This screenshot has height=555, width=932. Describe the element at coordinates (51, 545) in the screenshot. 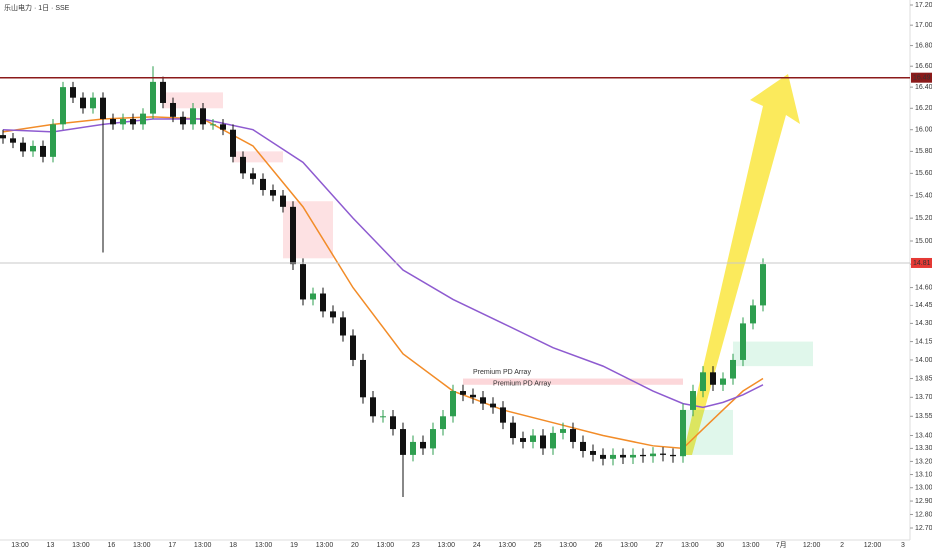

I see `x-tick-label: 13` at that location.